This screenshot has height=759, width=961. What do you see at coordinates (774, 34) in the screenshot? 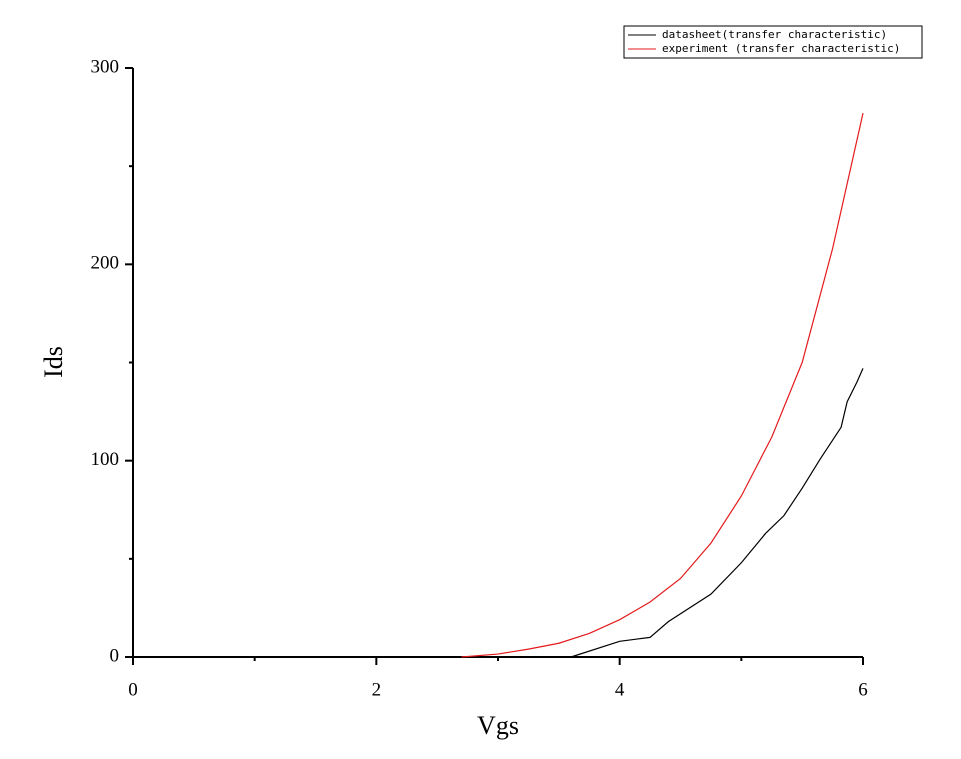
I see `legend-label: datasheet(transfer characteristic)` at bounding box center [774, 34].